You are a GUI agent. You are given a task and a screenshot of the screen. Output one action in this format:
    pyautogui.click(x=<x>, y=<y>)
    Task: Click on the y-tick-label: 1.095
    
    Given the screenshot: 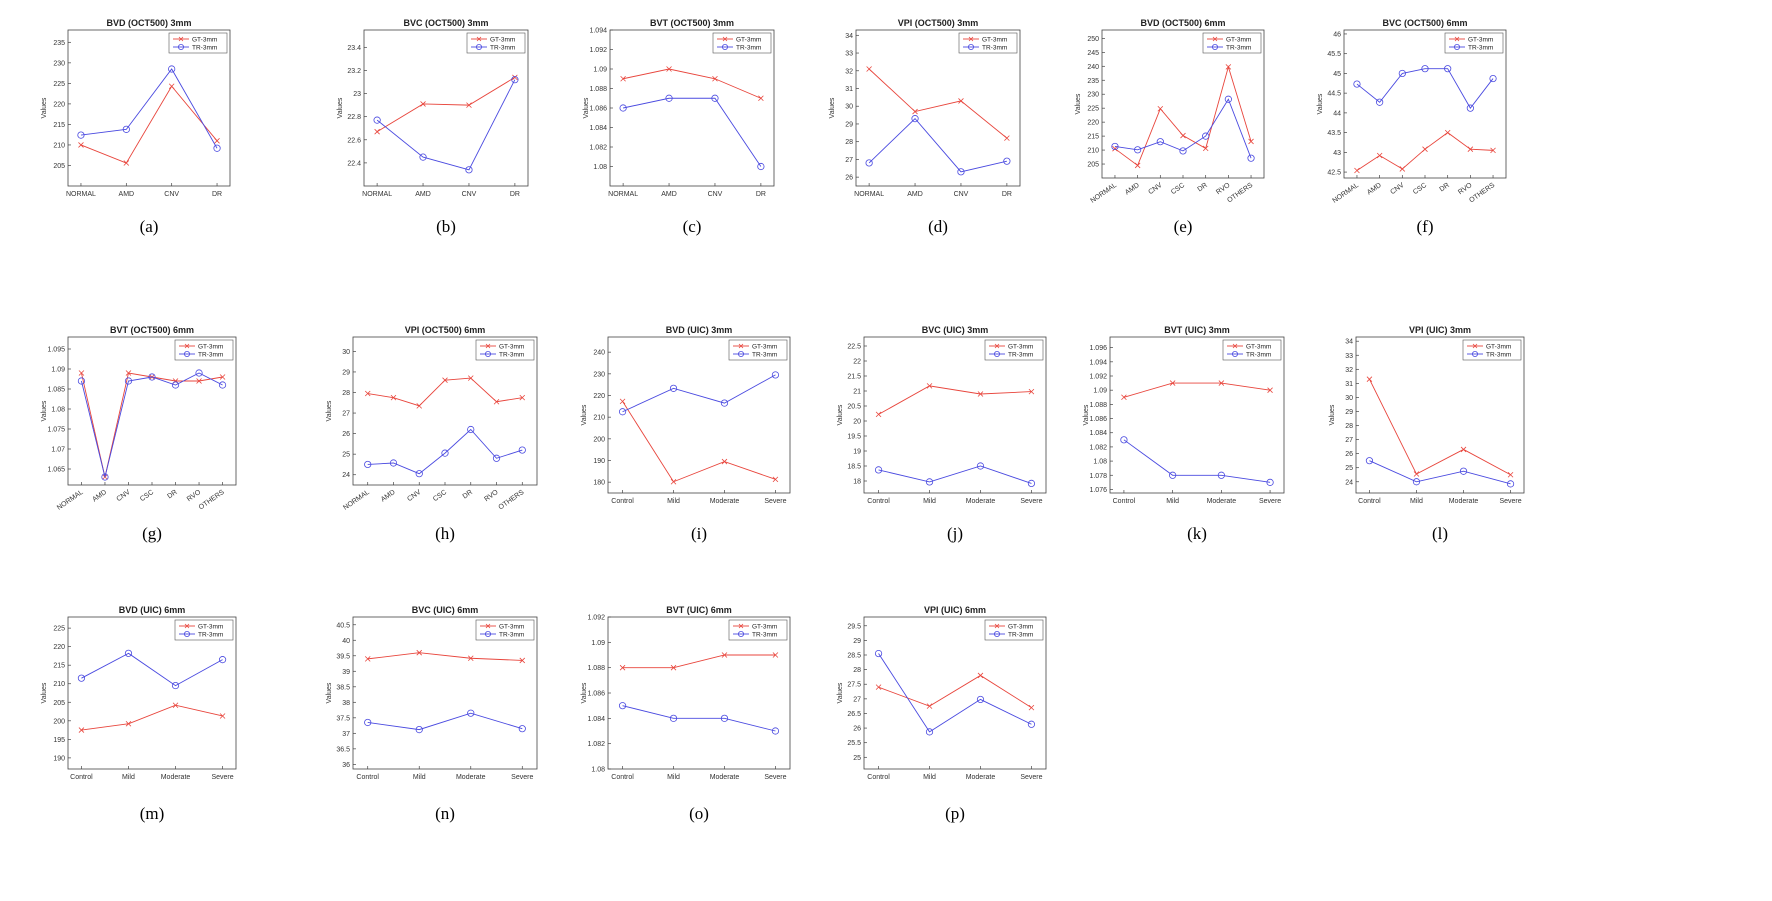 What is the action you would take?
    pyautogui.click(x=56, y=350)
    